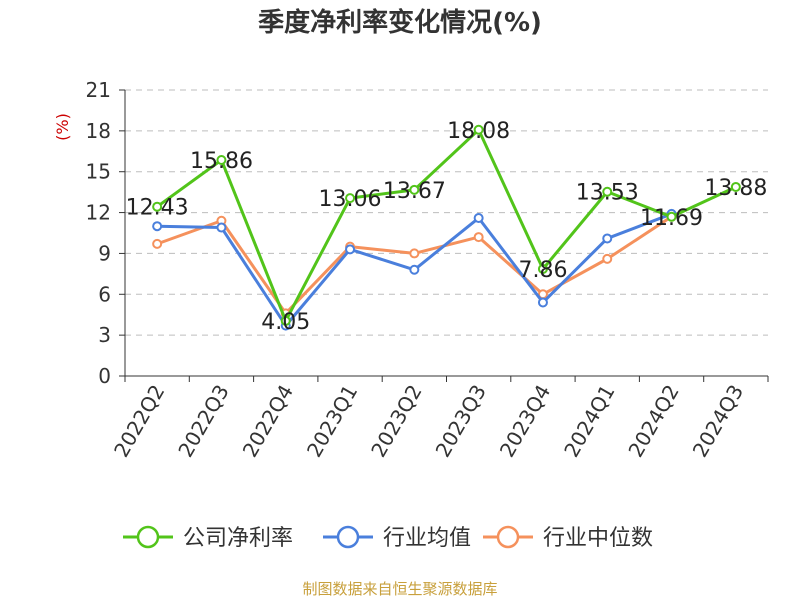 The height and width of the screenshot is (600, 800). Describe the element at coordinates (598, 538) in the screenshot. I see `legend-label: 行业中位数` at that location.